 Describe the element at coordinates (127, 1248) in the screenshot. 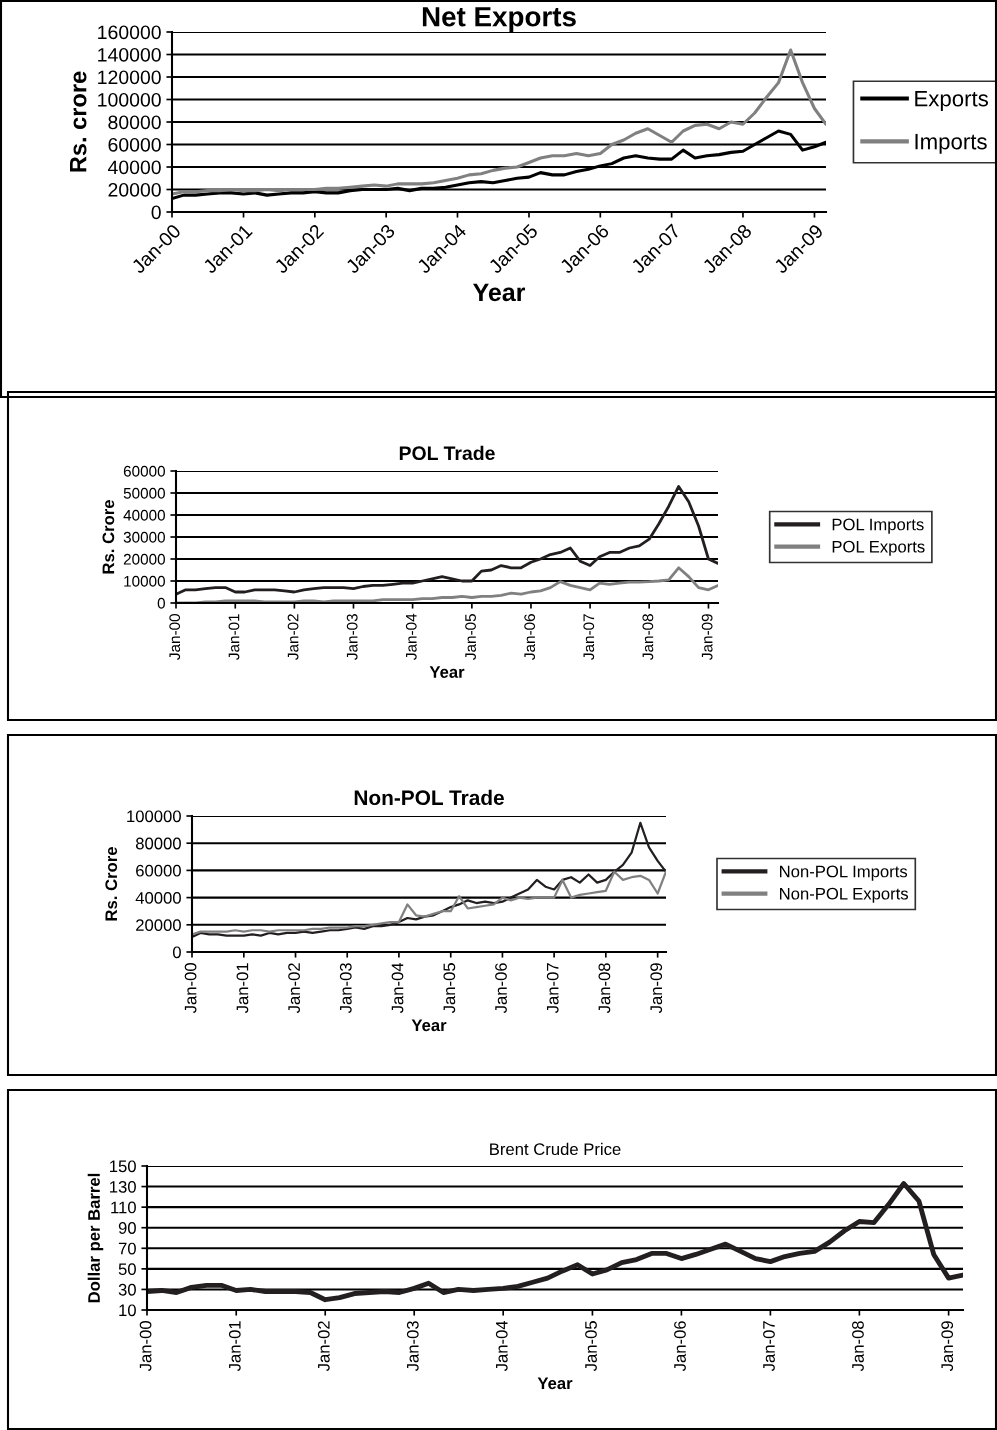

I see `y-tick-label: 70` at that location.